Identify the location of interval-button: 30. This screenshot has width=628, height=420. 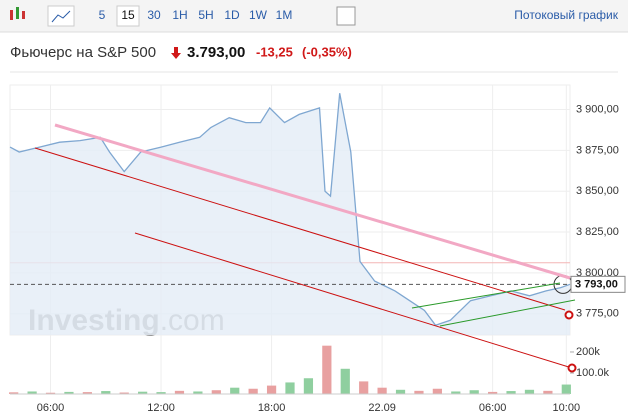
(154, 15).